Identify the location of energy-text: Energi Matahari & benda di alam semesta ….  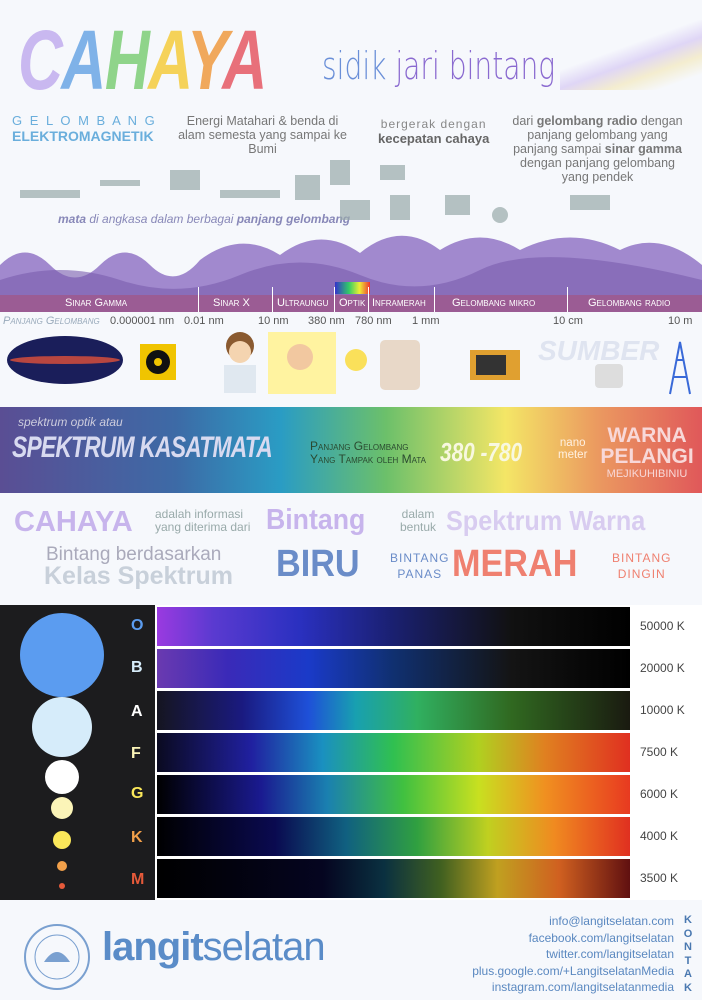
(262, 135).